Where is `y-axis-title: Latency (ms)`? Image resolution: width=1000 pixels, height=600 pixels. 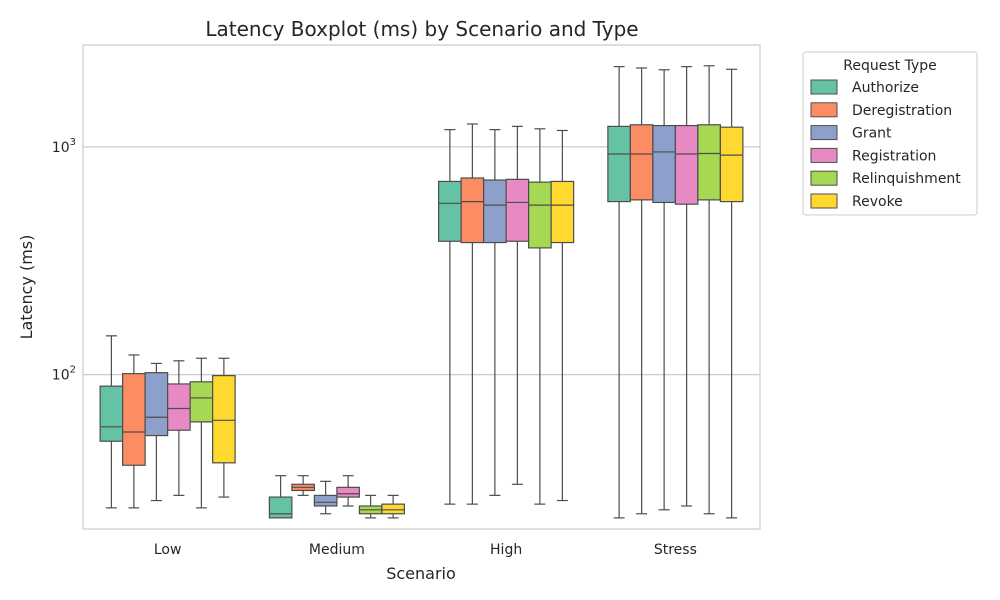 y-axis-title: Latency (ms) is located at coordinates (26, 287).